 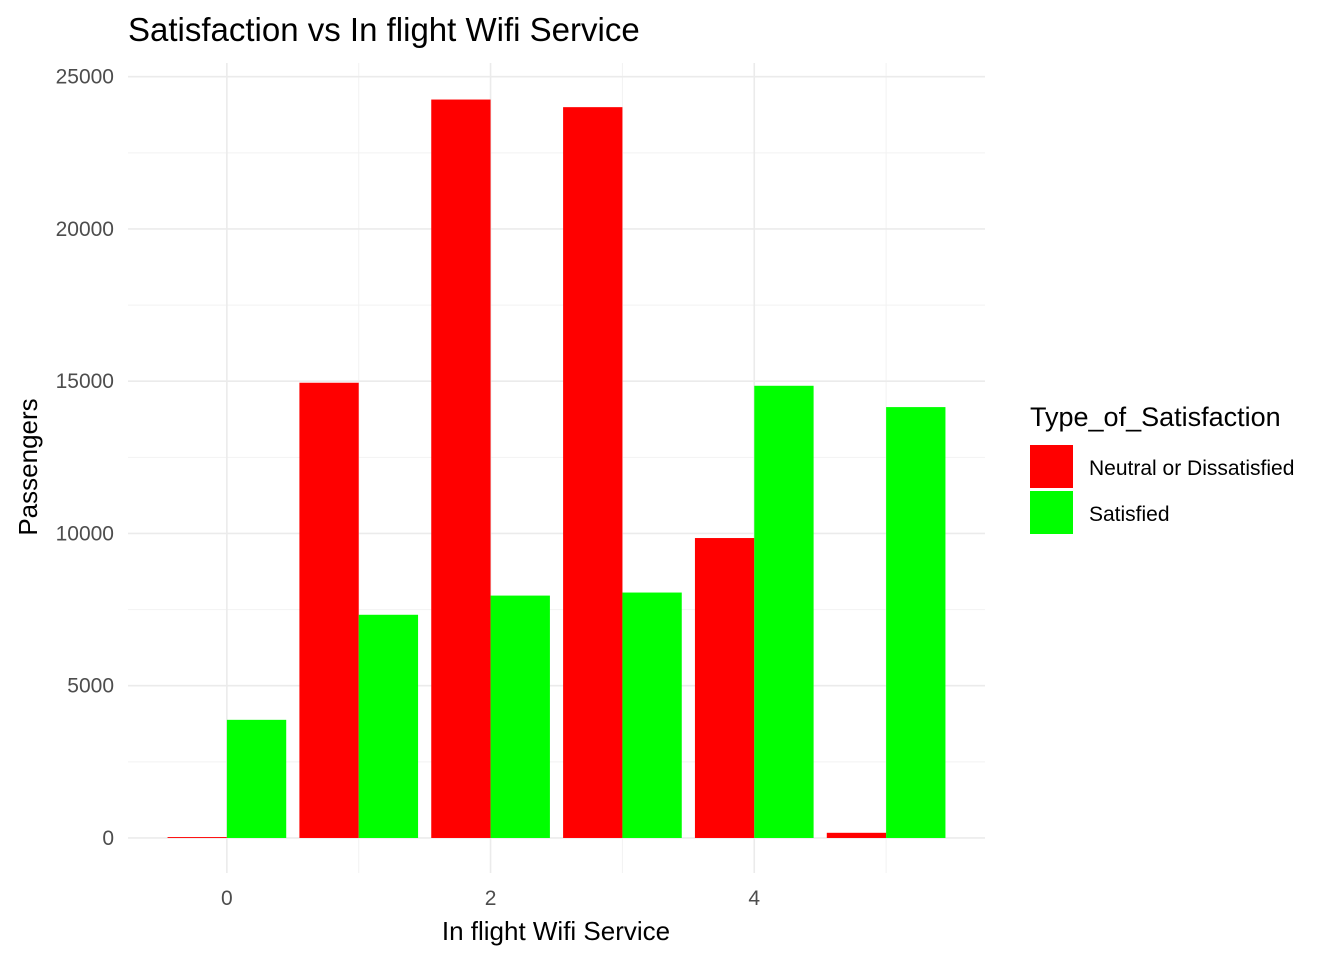 What do you see at coordinates (1155, 417) in the screenshot?
I see `legend-title: Type_of_Satisfaction` at bounding box center [1155, 417].